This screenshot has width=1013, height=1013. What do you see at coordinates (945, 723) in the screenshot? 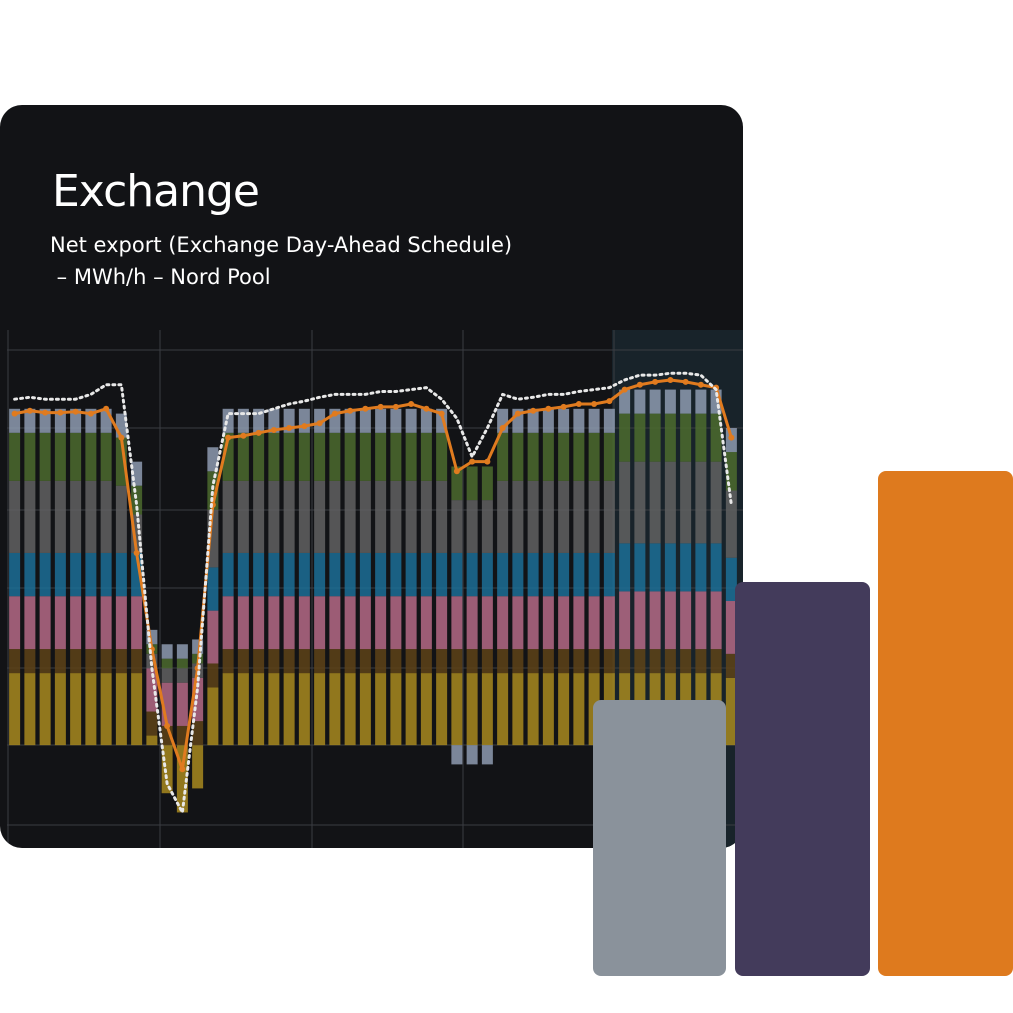
I see `decor-bar` at bounding box center [945, 723].